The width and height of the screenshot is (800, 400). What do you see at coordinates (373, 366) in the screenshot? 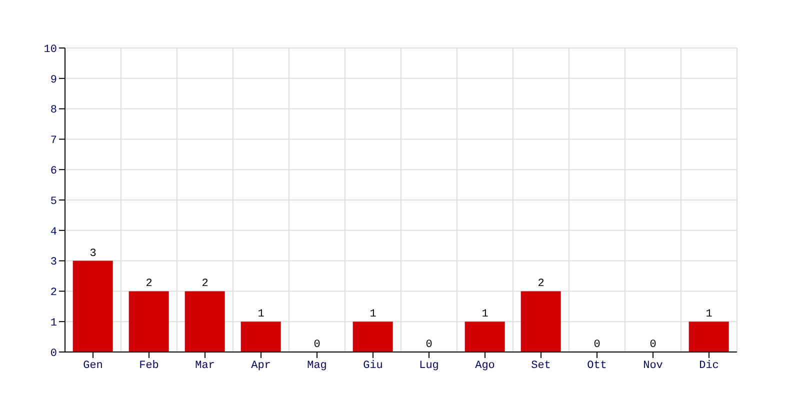
I see `x-tick-label: Giu` at bounding box center [373, 366].